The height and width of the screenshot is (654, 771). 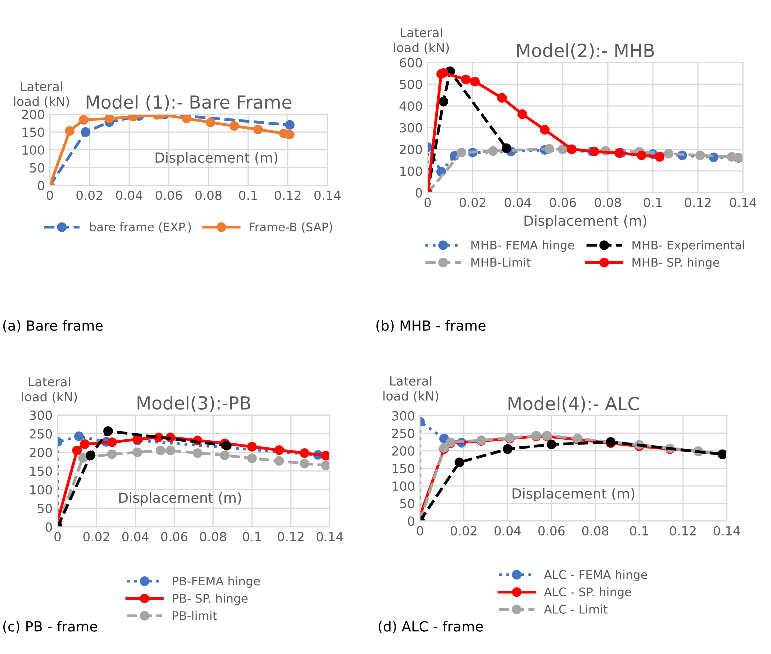 What do you see at coordinates (411, 107) in the screenshot?
I see `y-tick-label: 400` at bounding box center [411, 107].